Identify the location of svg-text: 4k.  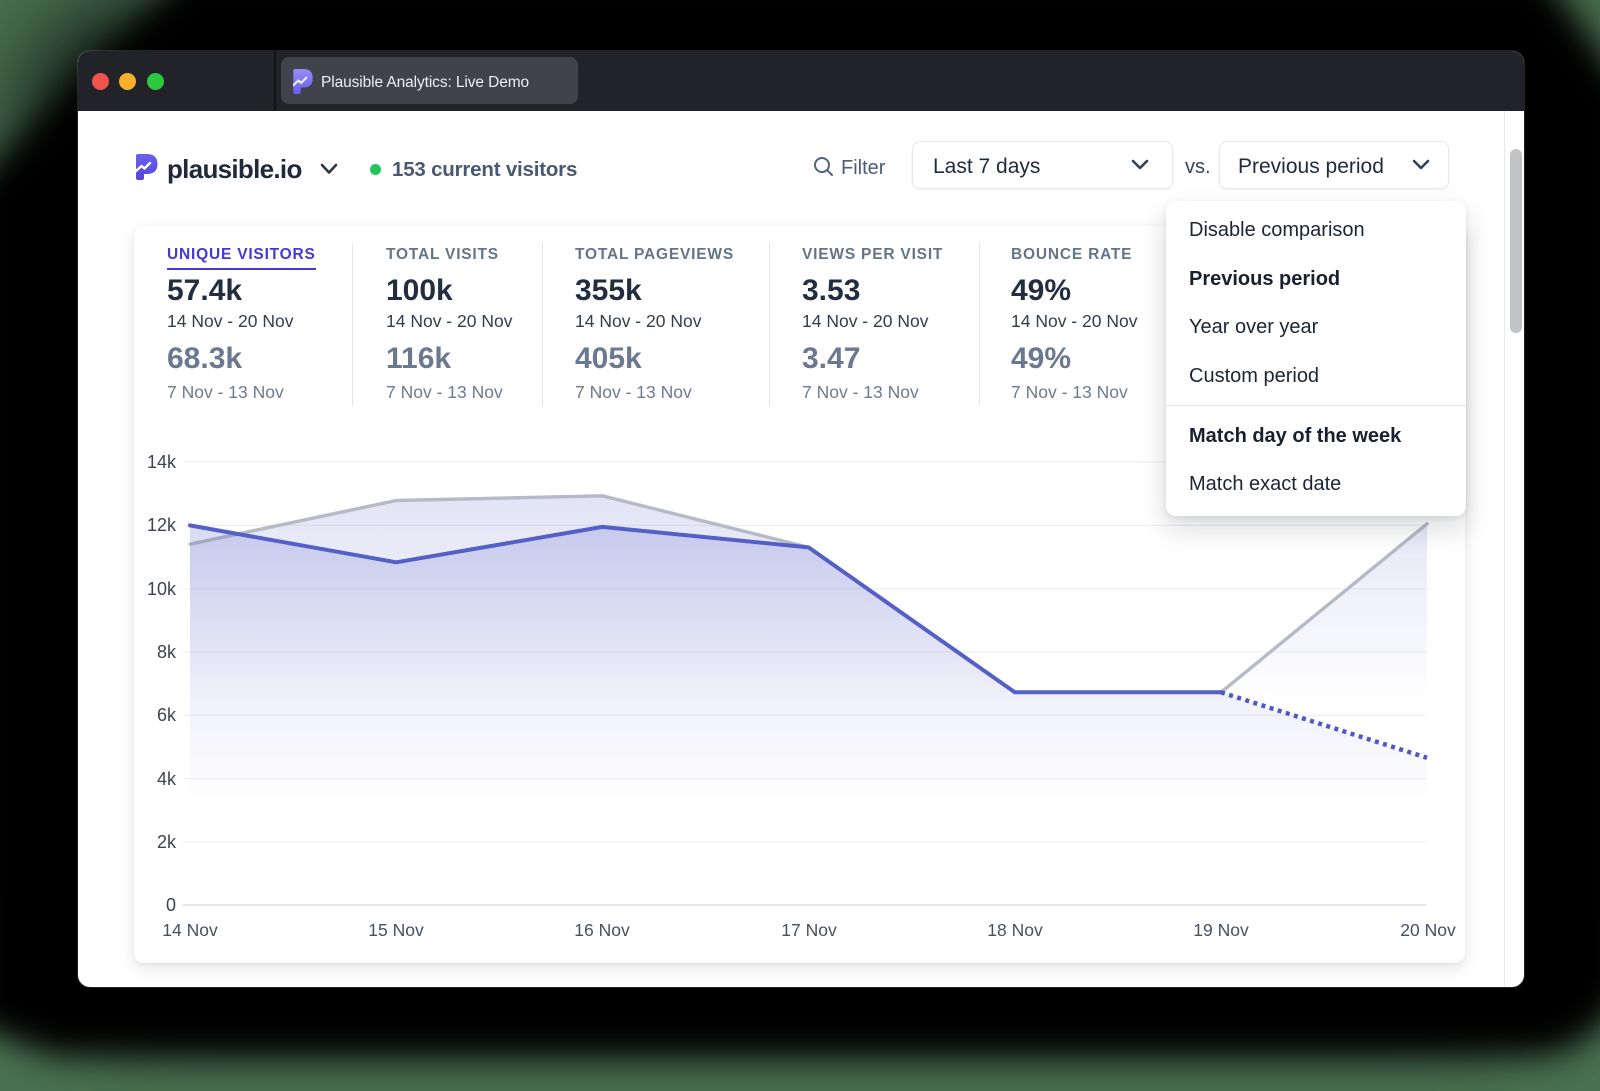
(167, 779).